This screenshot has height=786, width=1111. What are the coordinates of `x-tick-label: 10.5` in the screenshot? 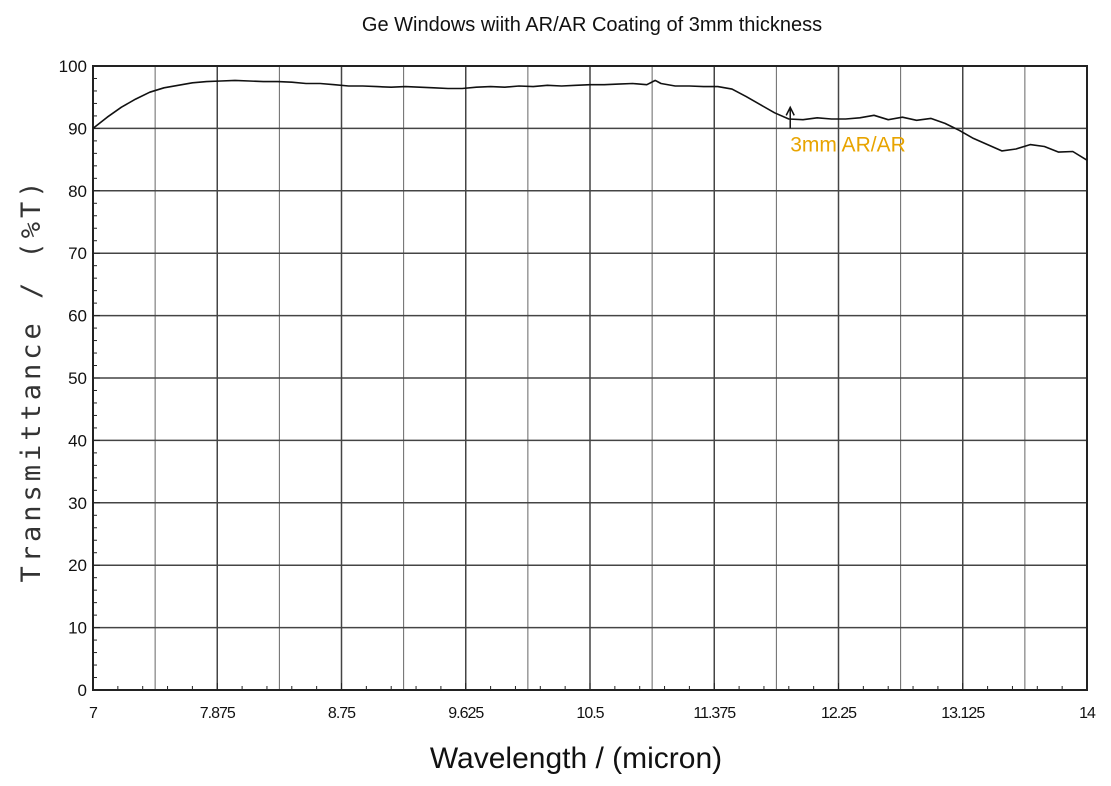 It's located at (590, 713).